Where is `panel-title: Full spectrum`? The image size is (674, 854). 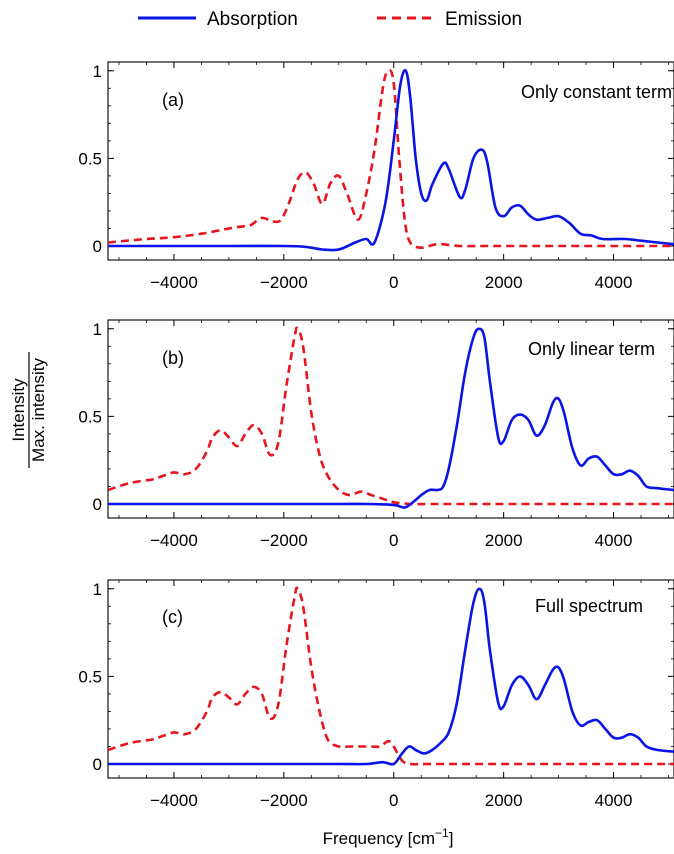
panel-title: Full spectrum is located at coordinates (589, 606).